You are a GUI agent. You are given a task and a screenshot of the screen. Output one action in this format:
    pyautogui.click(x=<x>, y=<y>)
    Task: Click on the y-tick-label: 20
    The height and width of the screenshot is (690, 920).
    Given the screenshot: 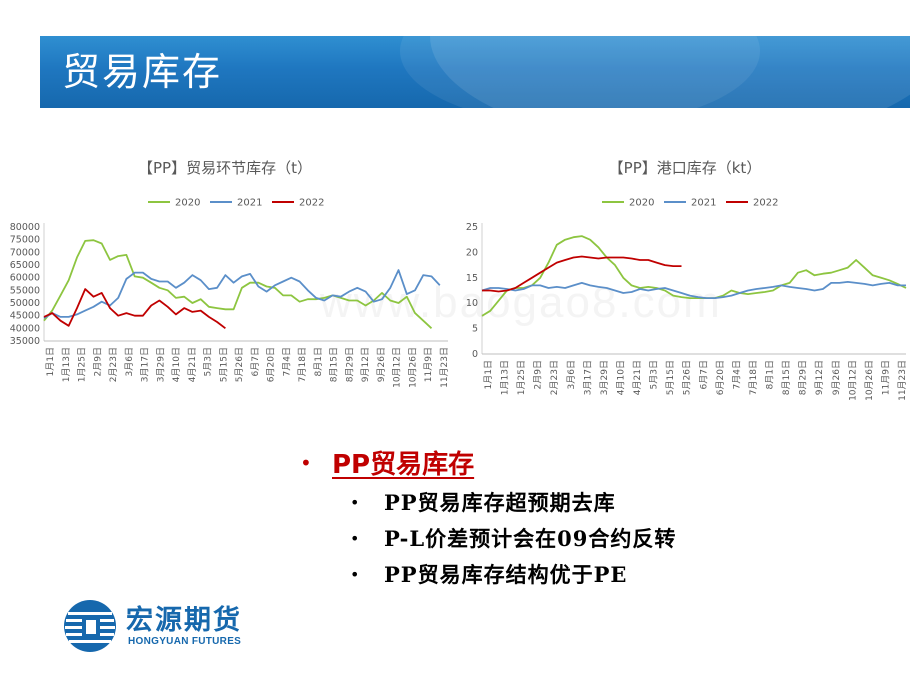 What is the action you would take?
    pyautogui.click(x=472, y=252)
    